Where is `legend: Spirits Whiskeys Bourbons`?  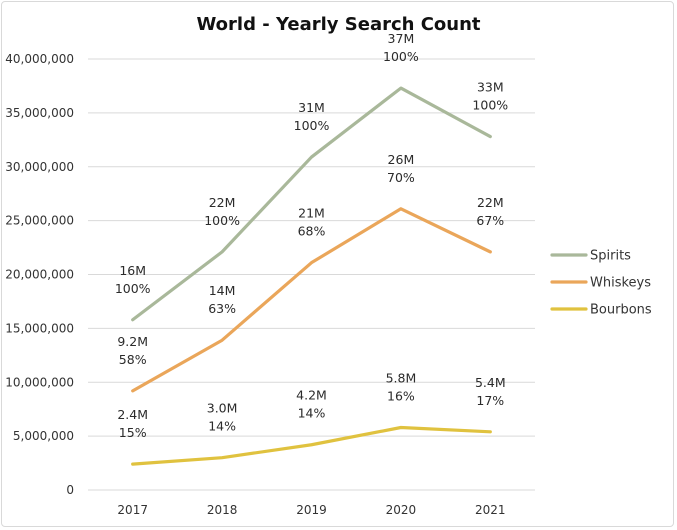 legend: Spirits Whiskeys Bourbons is located at coordinates (601, 283).